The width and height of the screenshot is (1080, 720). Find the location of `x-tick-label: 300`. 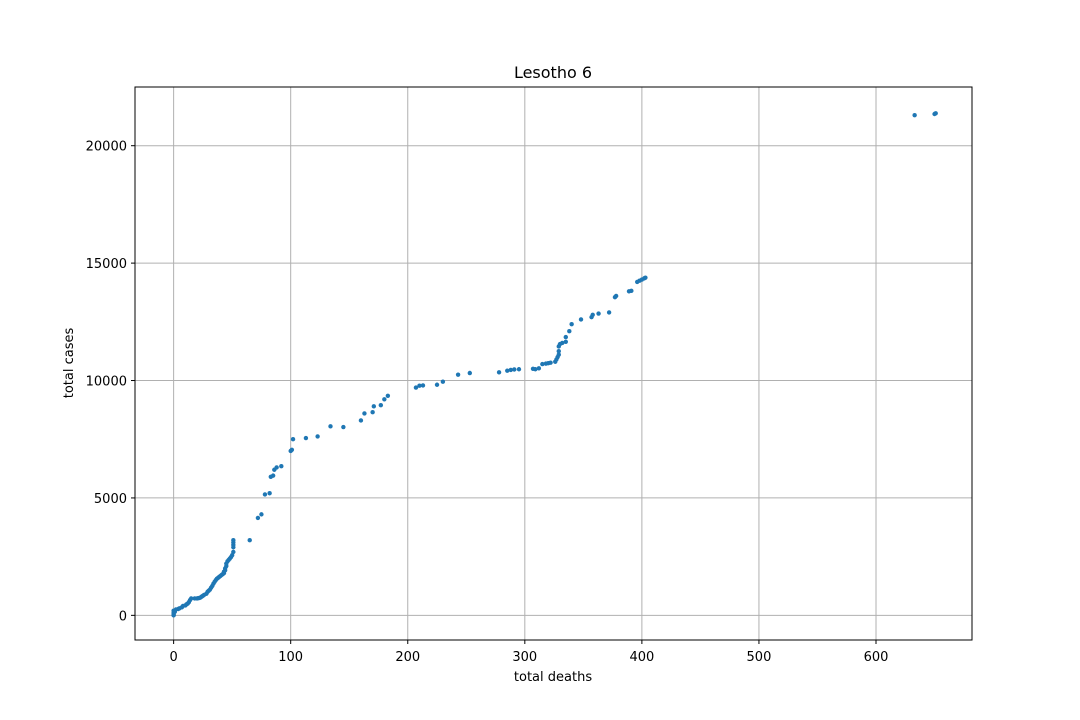

x-tick-label: 300 is located at coordinates (524, 657).